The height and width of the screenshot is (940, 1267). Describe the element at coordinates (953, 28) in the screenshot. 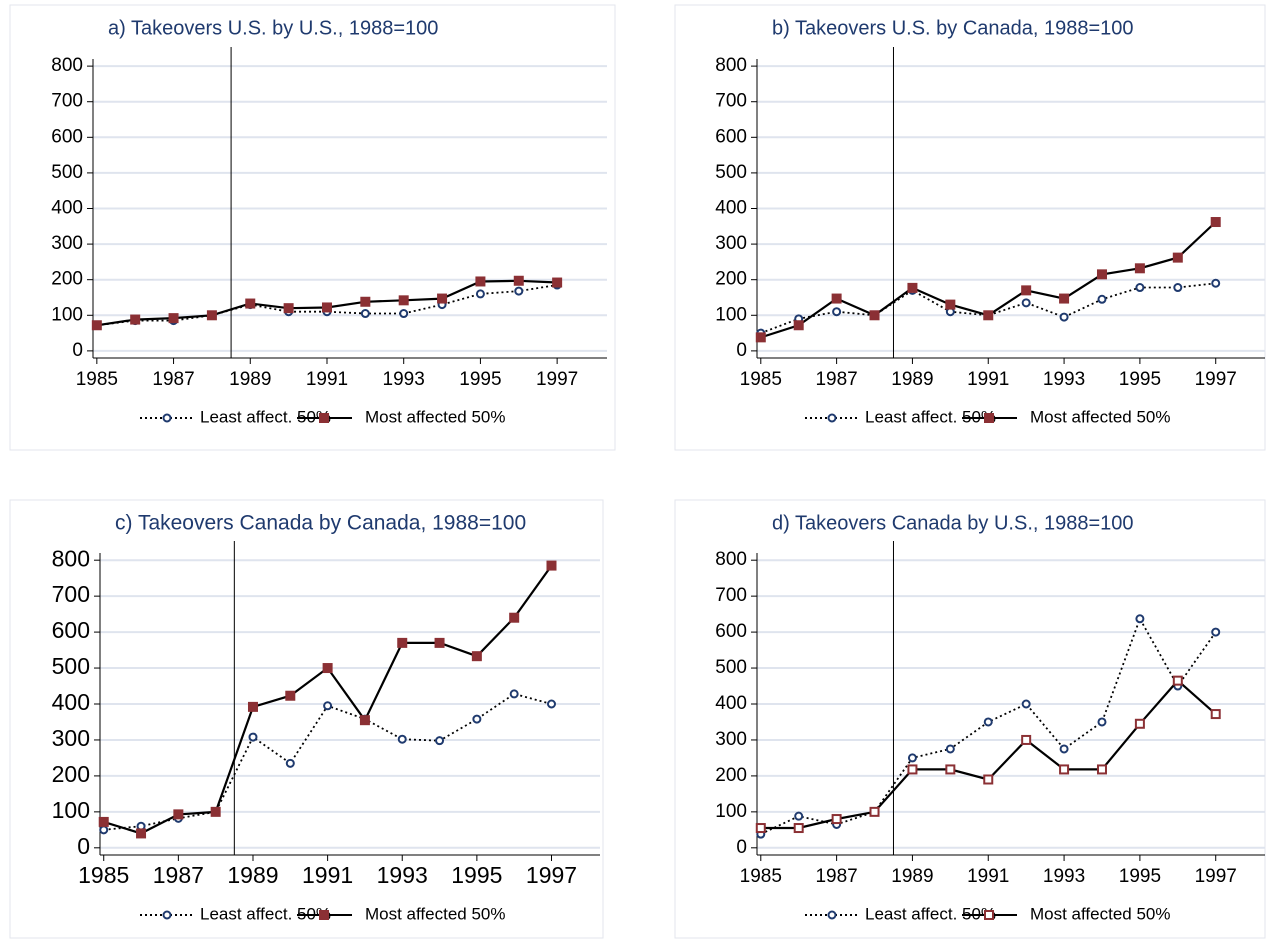

I see `chart-title: b) Takeovers U.S. by Canada, 1988=100` at that location.